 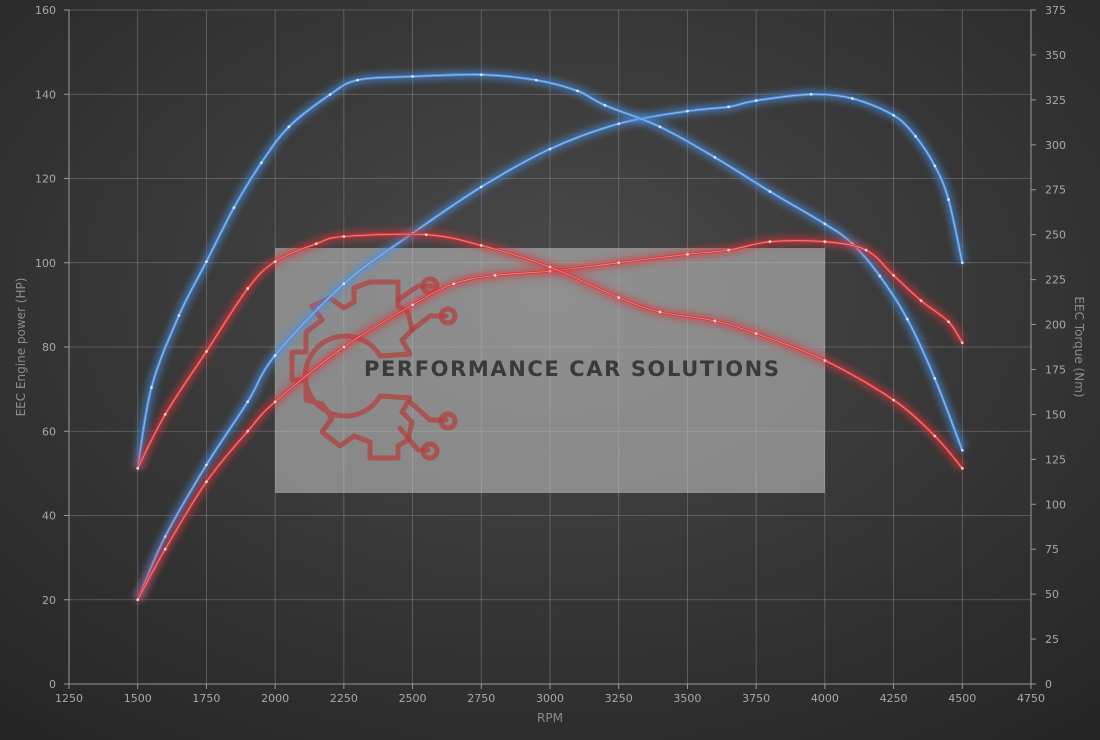 I want to click on x-tick-label: 1250, so click(x=69, y=698).